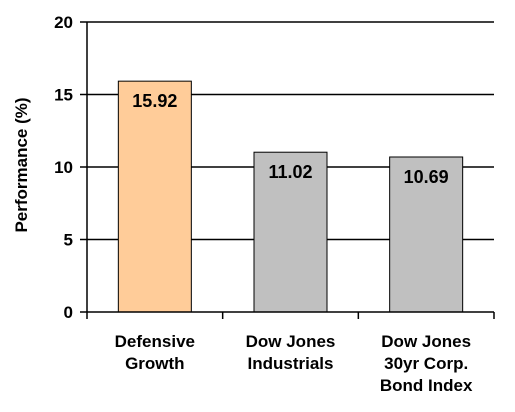  I want to click on value-label-1: 11.02, so click(290, 172).